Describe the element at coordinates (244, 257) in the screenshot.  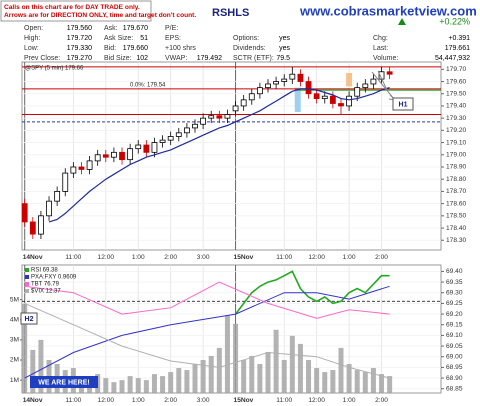
I see `x-tick-label: 15Nov` at that location.